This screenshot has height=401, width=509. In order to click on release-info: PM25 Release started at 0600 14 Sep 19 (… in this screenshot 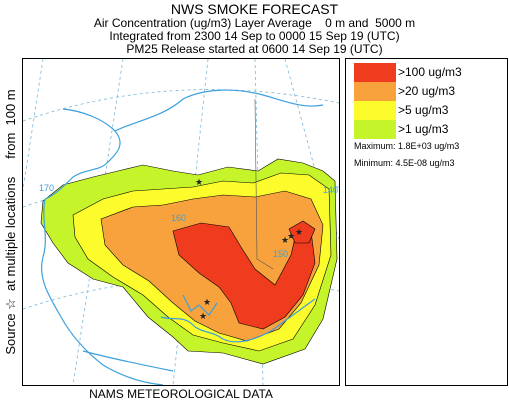, I will do `click(254, 49)`.